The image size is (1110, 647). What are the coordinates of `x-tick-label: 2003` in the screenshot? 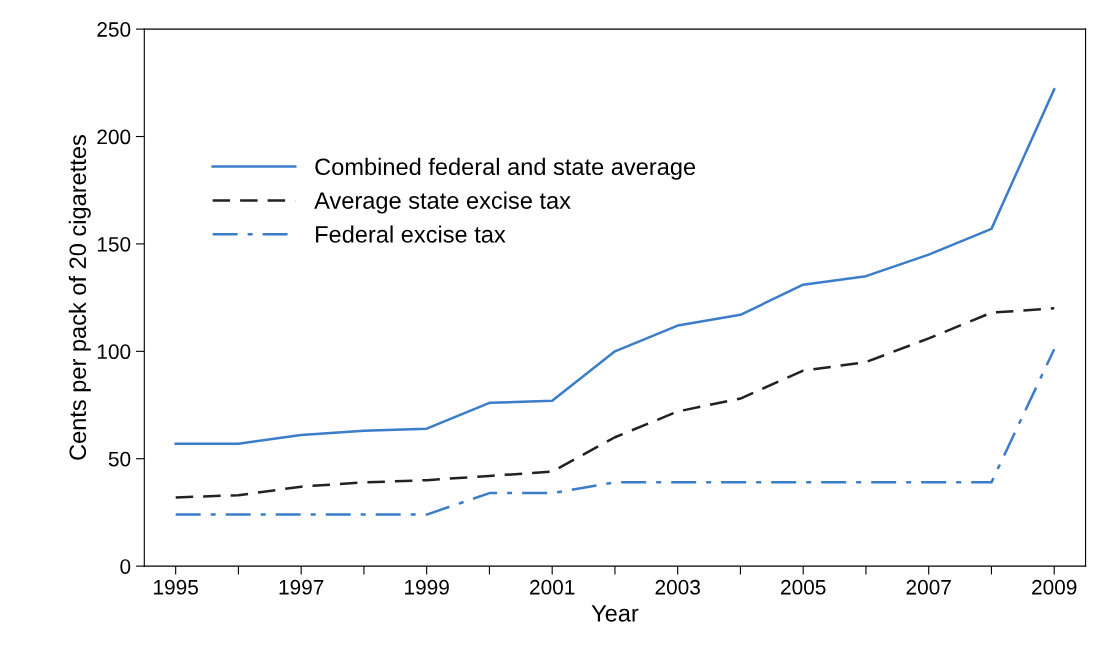 It's located at (677, 587).